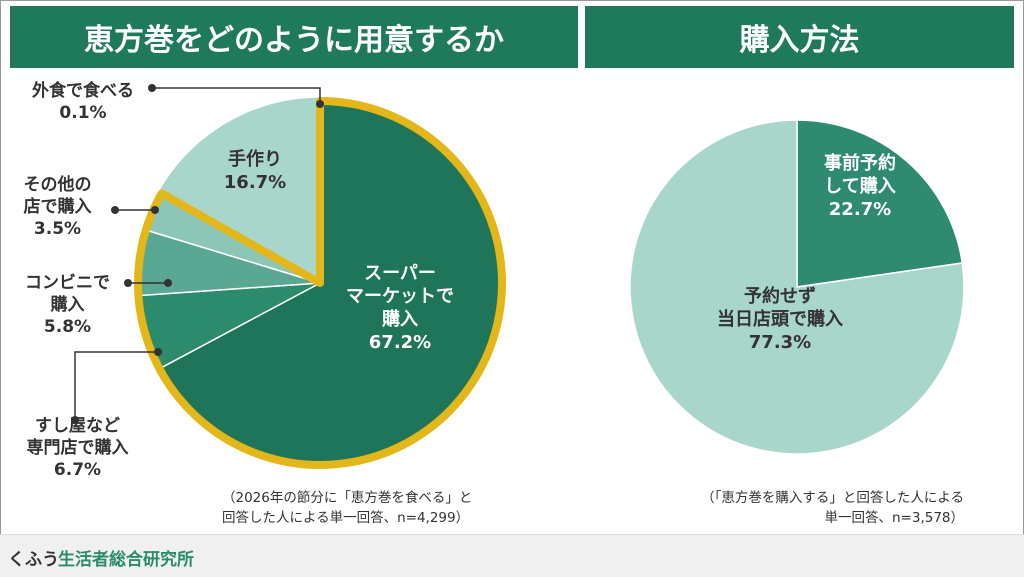 This screenshot has height=577, width=1024. Describe the element at coordinates (512, 555) in the screenshot. I see `footer: くふう 生活者総合研究所` at that location.